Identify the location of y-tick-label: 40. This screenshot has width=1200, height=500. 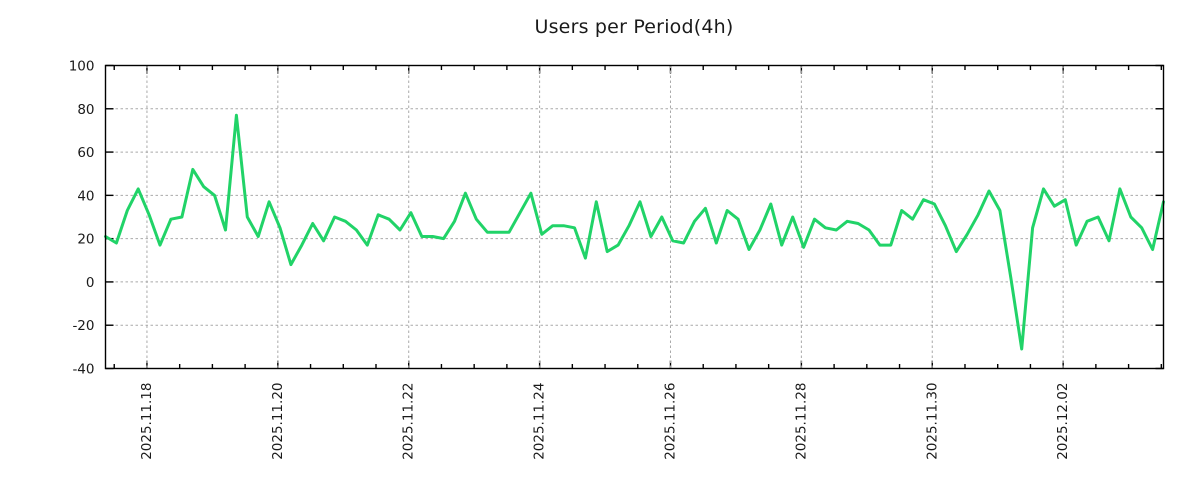
(85, 196).